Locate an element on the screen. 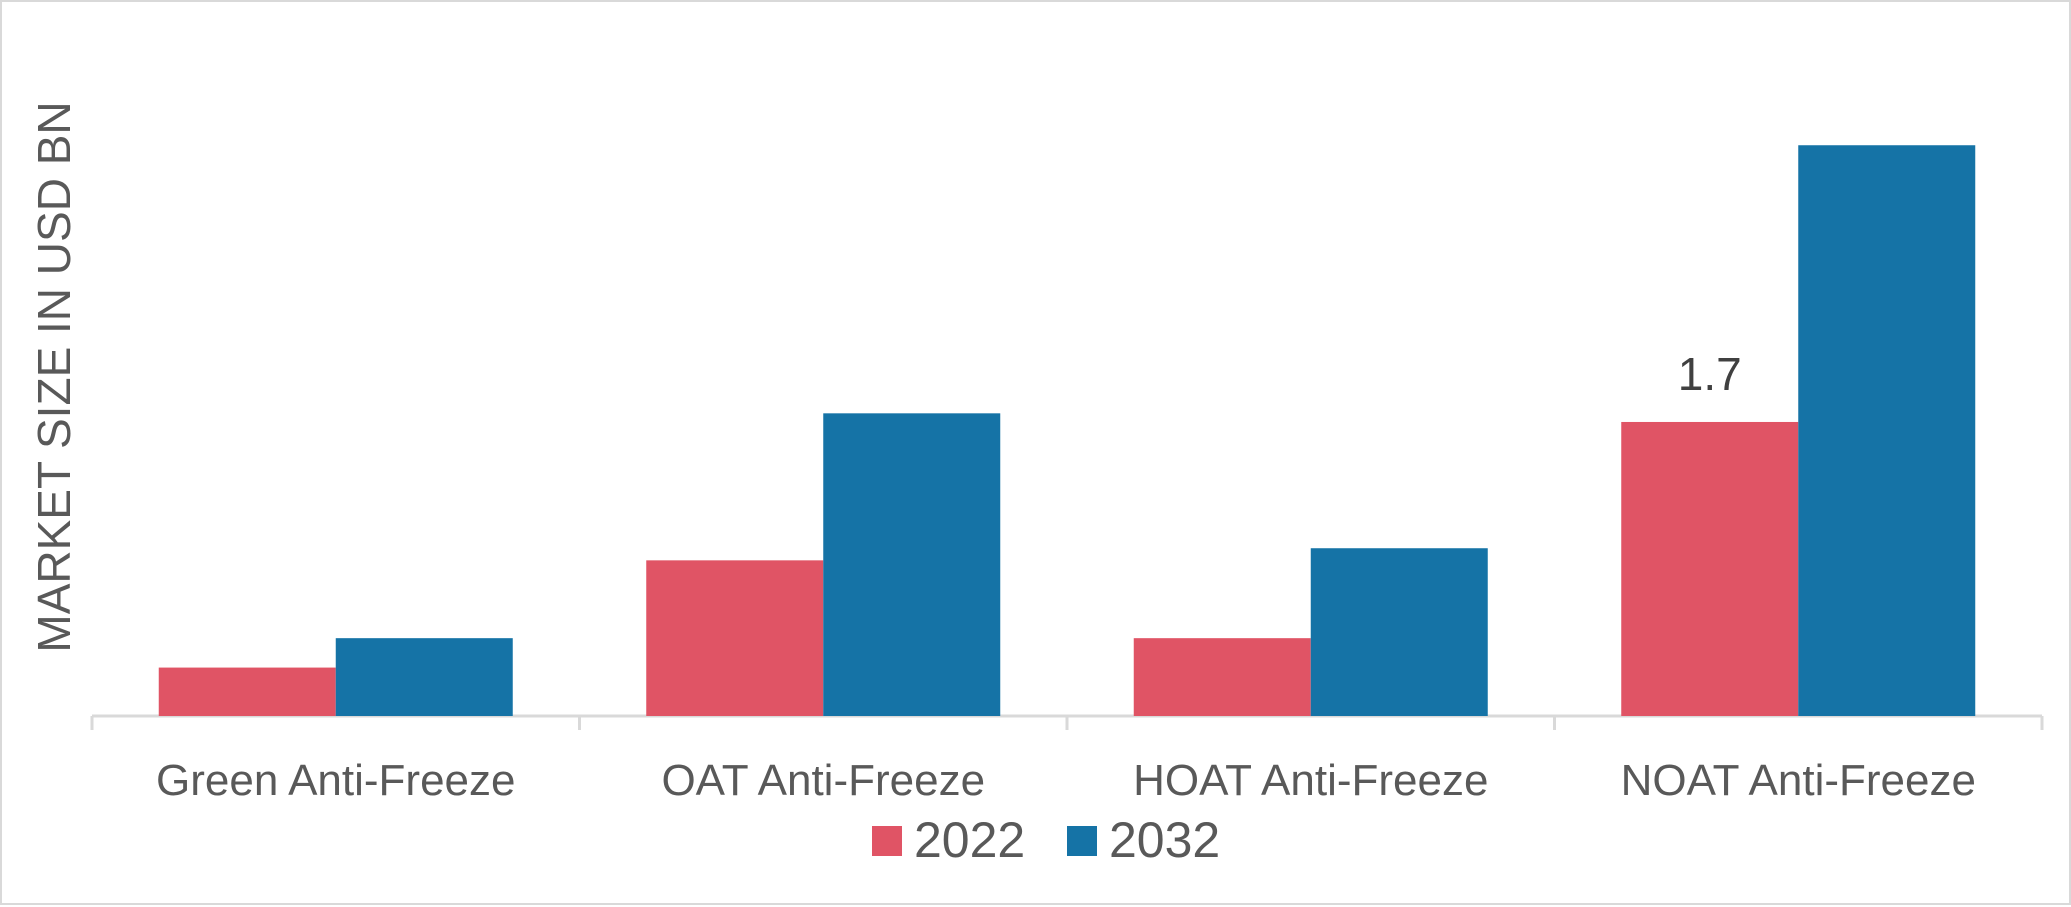 The height and width of the screenshot is (907, 2071). x-tick-label: NOAT Anti-Freeze is located at coordinates (1798, 780).